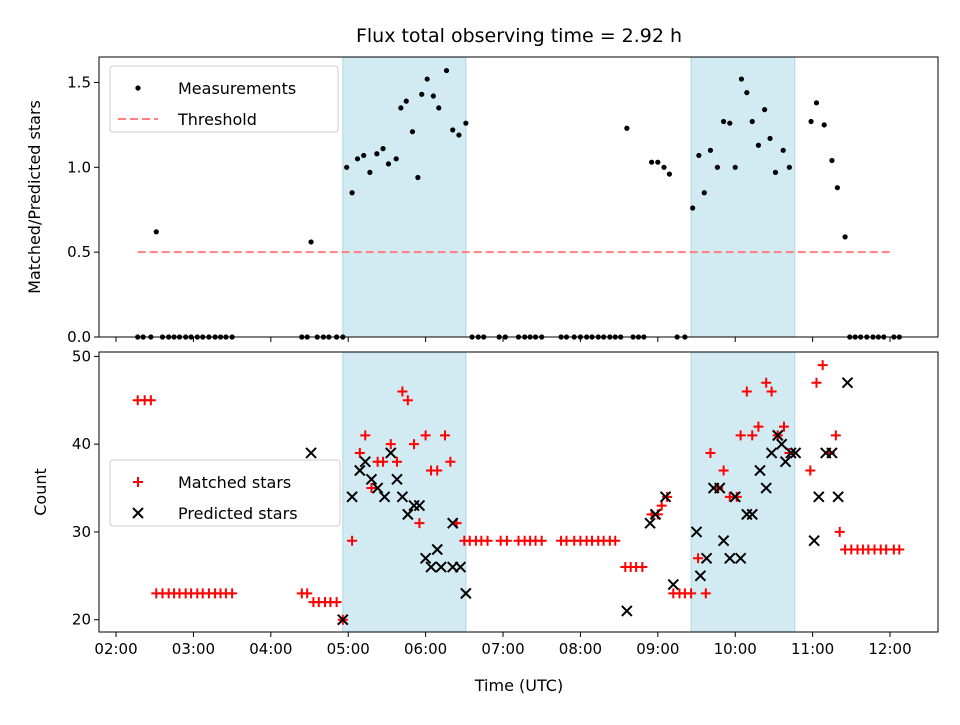 This screenshot has width=960, height=725. What do you see at coordinates (348, 649) in the screenshot?
I see `x-tick-label-3: 05:00` at bounding box center [348, 649].